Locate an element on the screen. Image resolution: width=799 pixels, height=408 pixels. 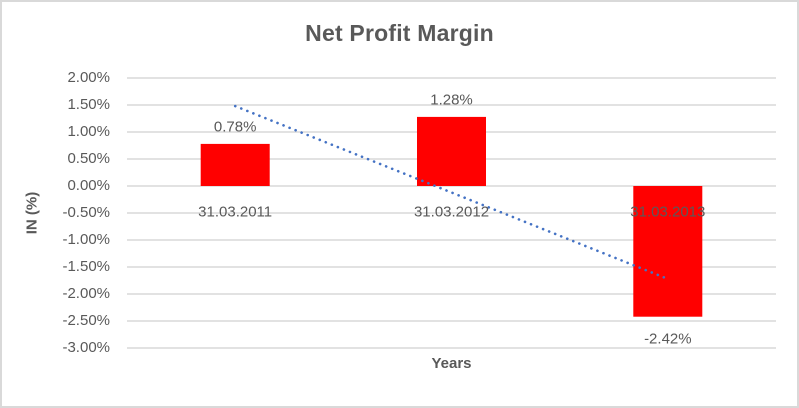
category-label: 31.03.2013 is located at coordinates (668, 212).